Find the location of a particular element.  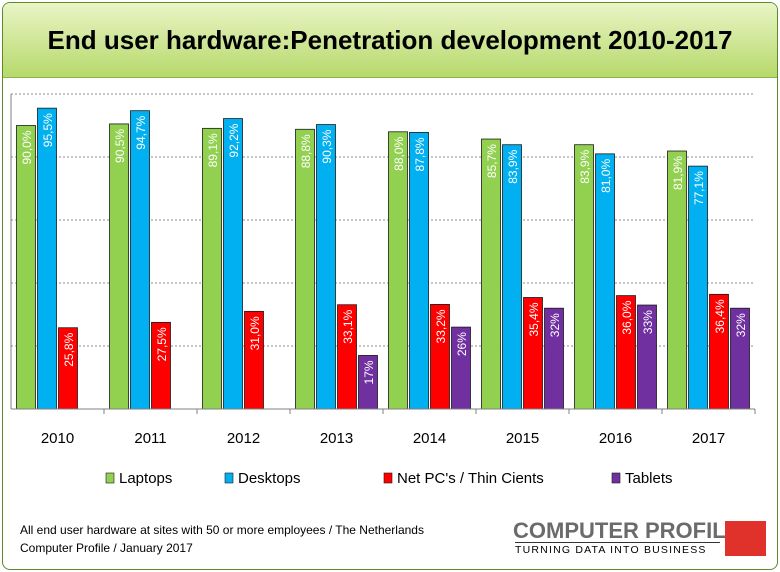

x-tick-label: 2015 is located at coordinates (522, 438).